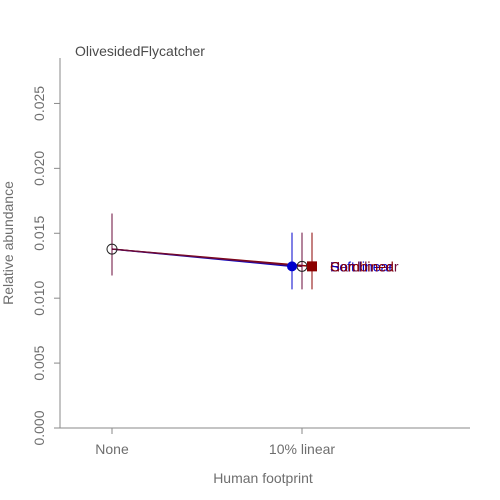 The width and height of the screenshot is (500, 500). I want to click on y-tick-label: 0.010, so click(39, 297).